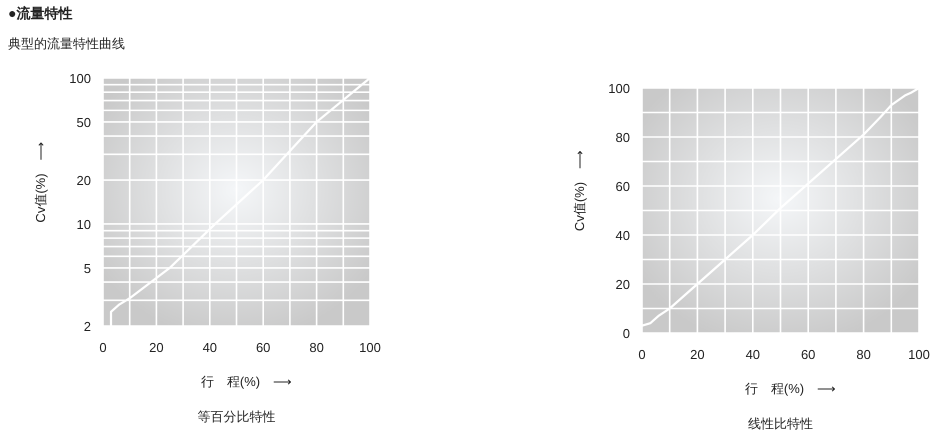 This screenshot has width=932, height=432. I want to click on y-tick-label: 40, so click(623, 235).